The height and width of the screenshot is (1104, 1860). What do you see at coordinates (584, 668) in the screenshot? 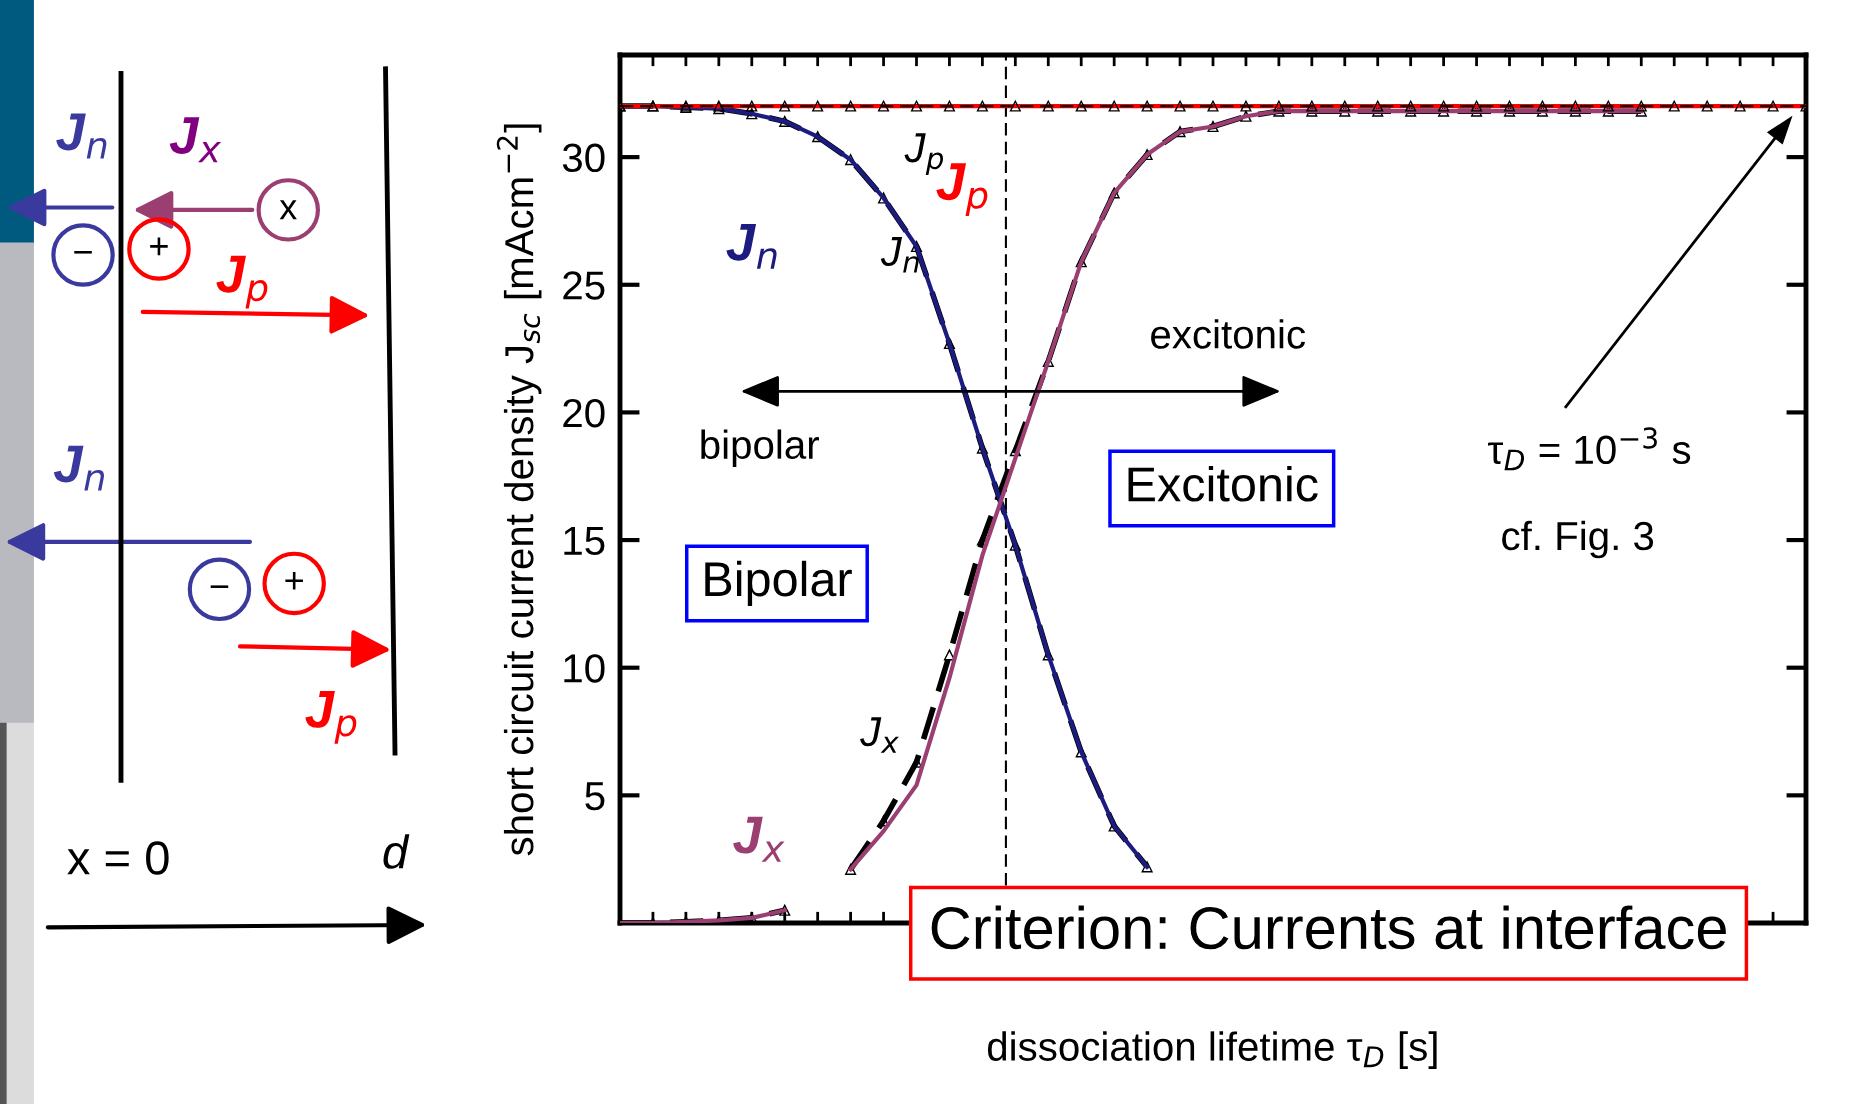
I see `y-tick-label: 10` at bounding box center [584, 668].